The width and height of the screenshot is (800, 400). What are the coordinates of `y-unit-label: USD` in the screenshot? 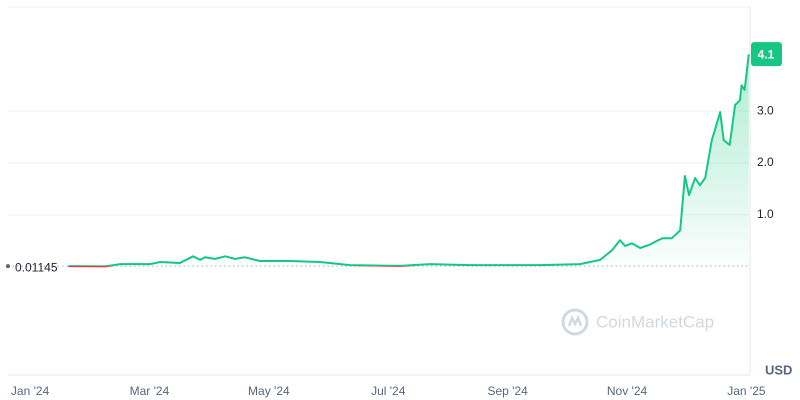 It's located at (778, 369).